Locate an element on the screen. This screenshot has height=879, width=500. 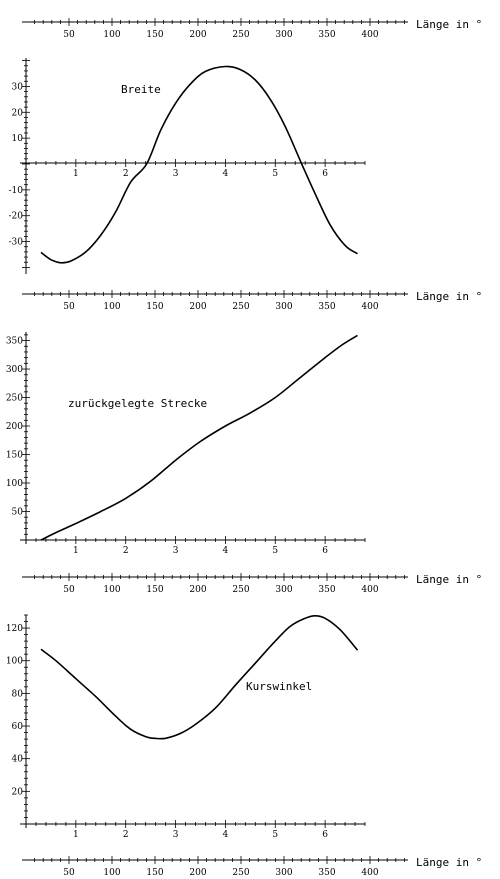
course-angle-x-tick-label: 3 is located at coordinates (176, 835).